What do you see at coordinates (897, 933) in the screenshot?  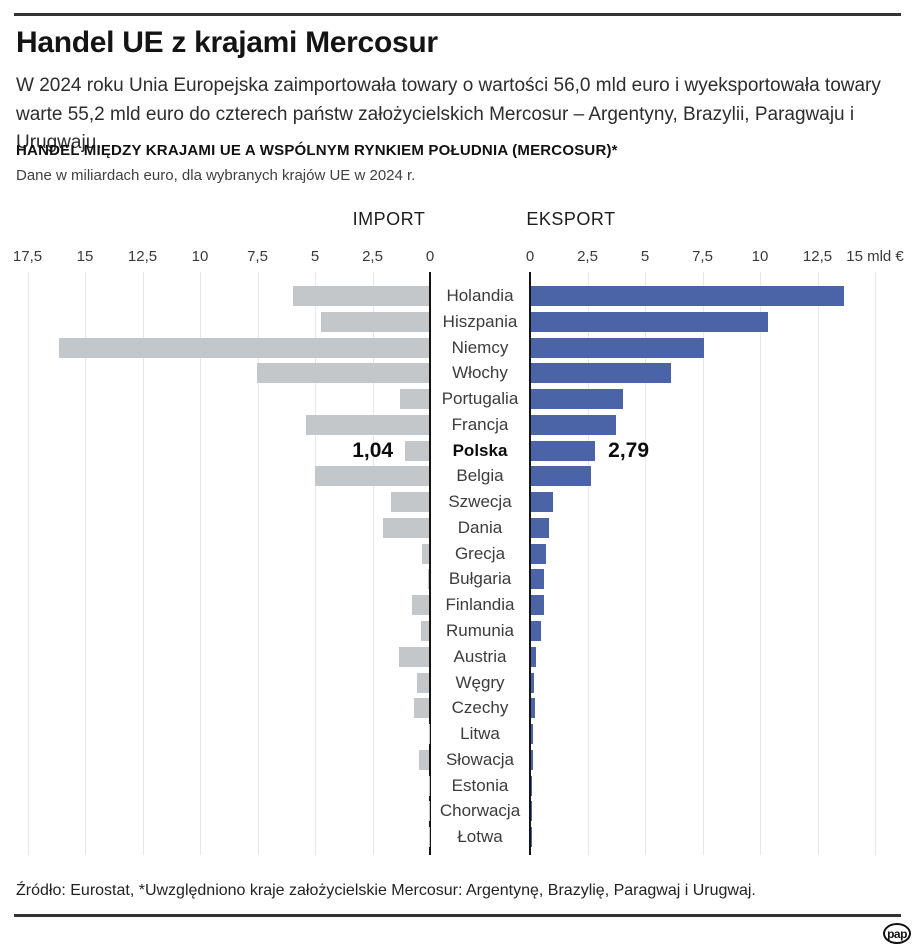 I see `pap-logo: pap` at bounding box center [897, 933].